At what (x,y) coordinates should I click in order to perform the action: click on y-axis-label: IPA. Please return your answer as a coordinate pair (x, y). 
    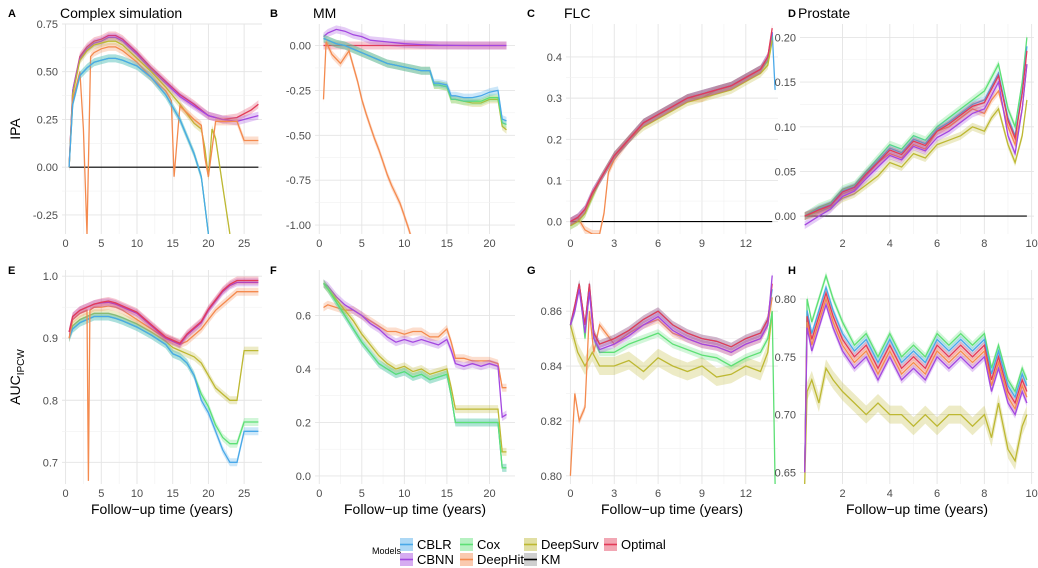
    Looking at the image, I should click on (15, 129).